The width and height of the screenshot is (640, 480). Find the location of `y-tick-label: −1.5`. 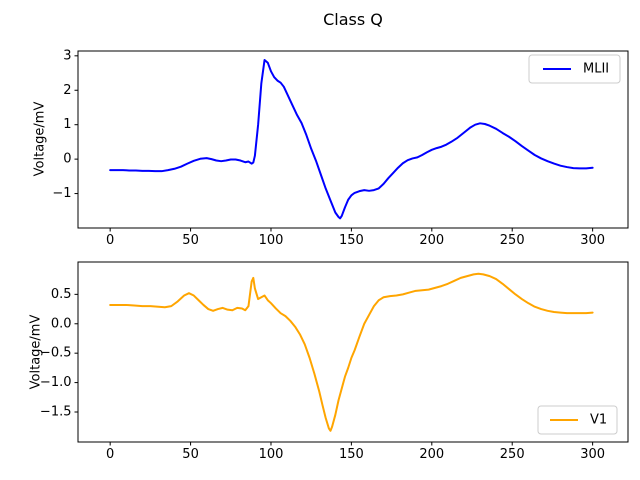

y-tick-label: −1.5 is located at coordinates (56, 412).